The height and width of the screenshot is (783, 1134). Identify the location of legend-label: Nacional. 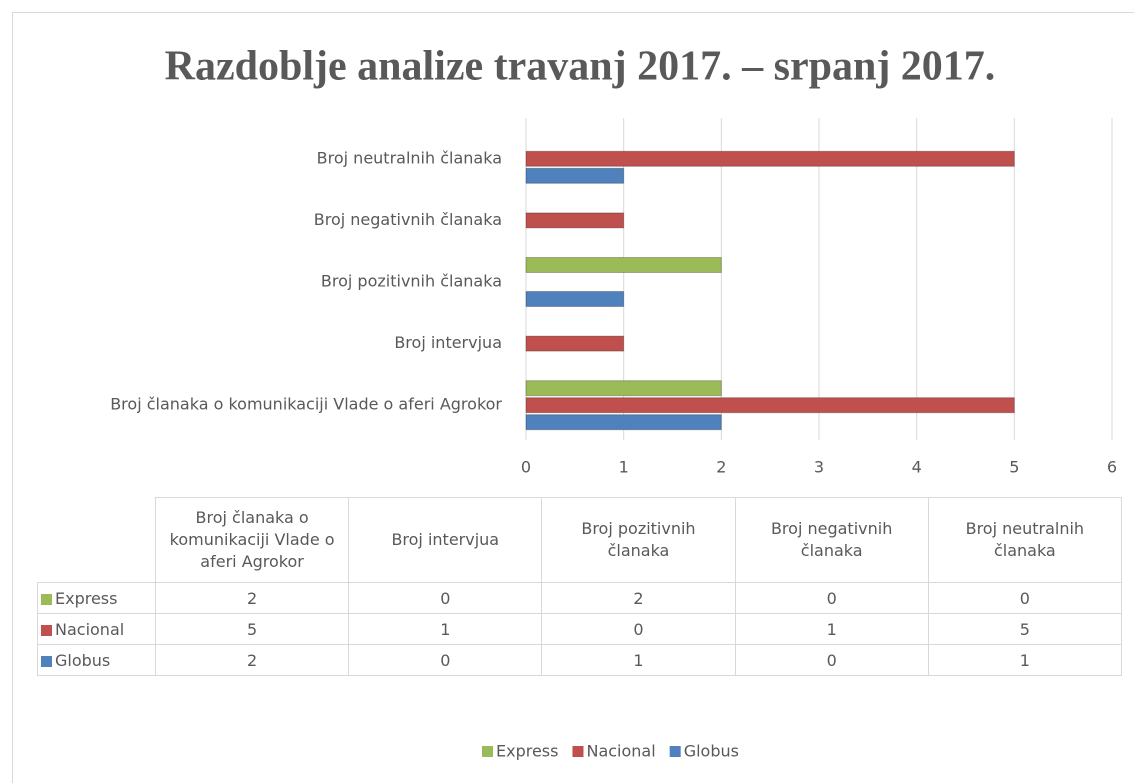
(620, 751).